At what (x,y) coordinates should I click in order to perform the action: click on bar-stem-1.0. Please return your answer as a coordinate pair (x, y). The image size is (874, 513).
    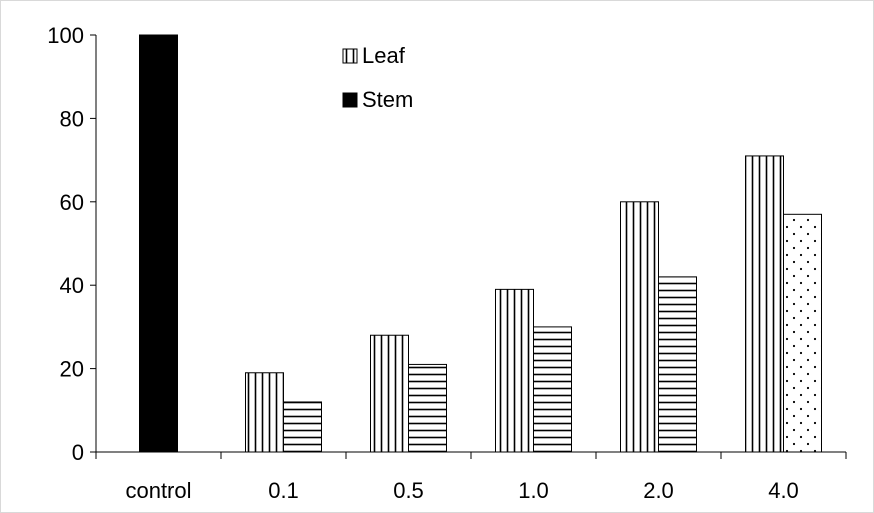
    Looking at the image, I should click on (552, 389).